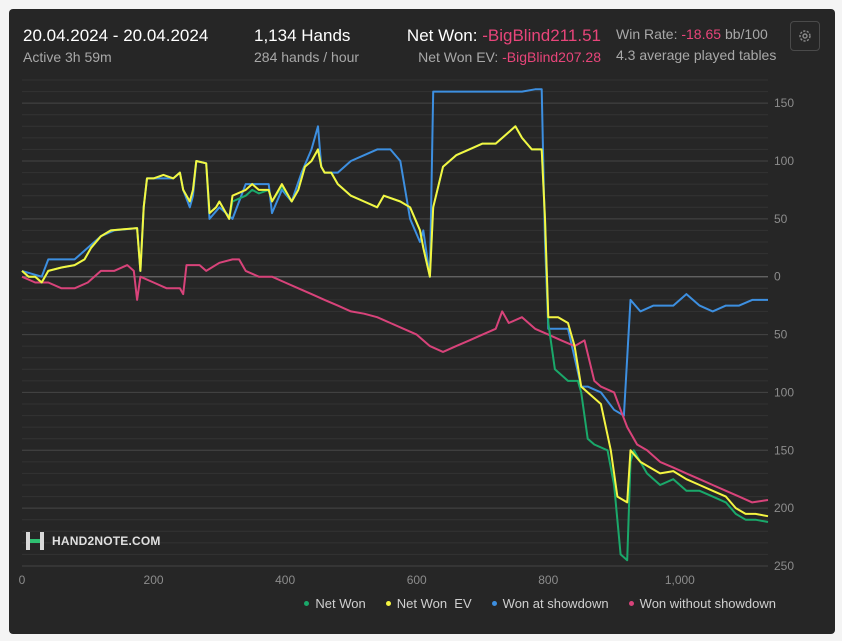  Describe the element at coordinates (680, 580) in the screenshot. I see `x-tick-label: 1,000` at that location.